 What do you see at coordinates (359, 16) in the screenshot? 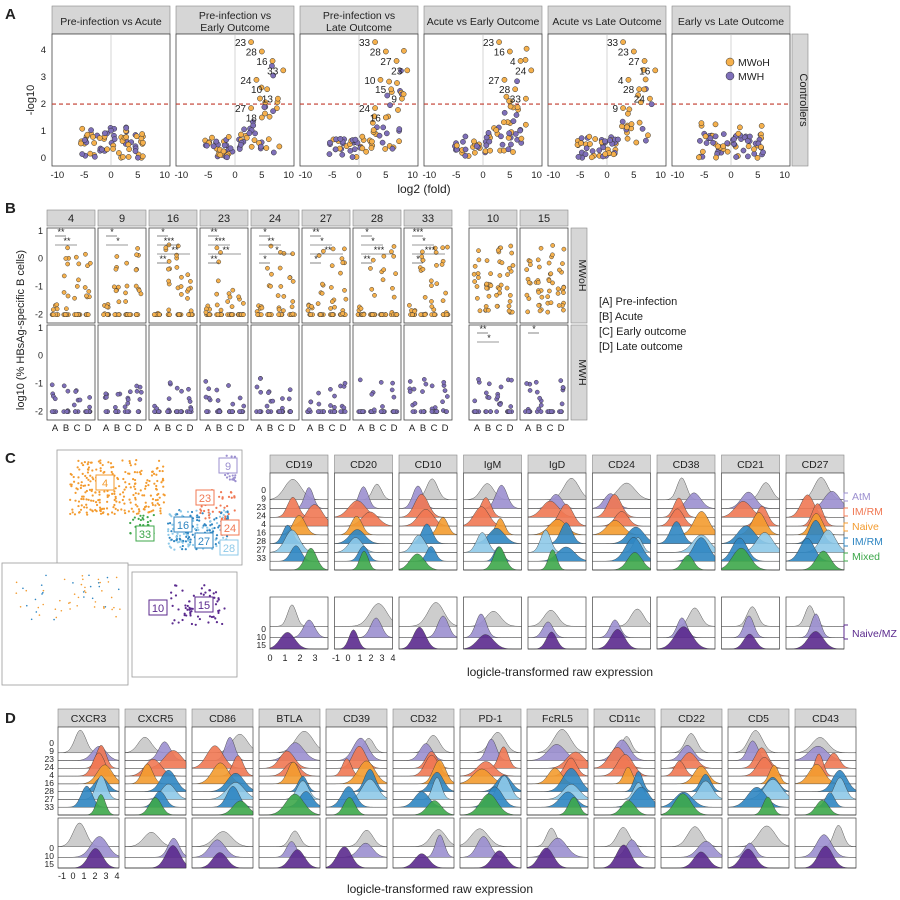
I see `facet-title-a: Pre-infection vs` at bounding box center [359, 16].